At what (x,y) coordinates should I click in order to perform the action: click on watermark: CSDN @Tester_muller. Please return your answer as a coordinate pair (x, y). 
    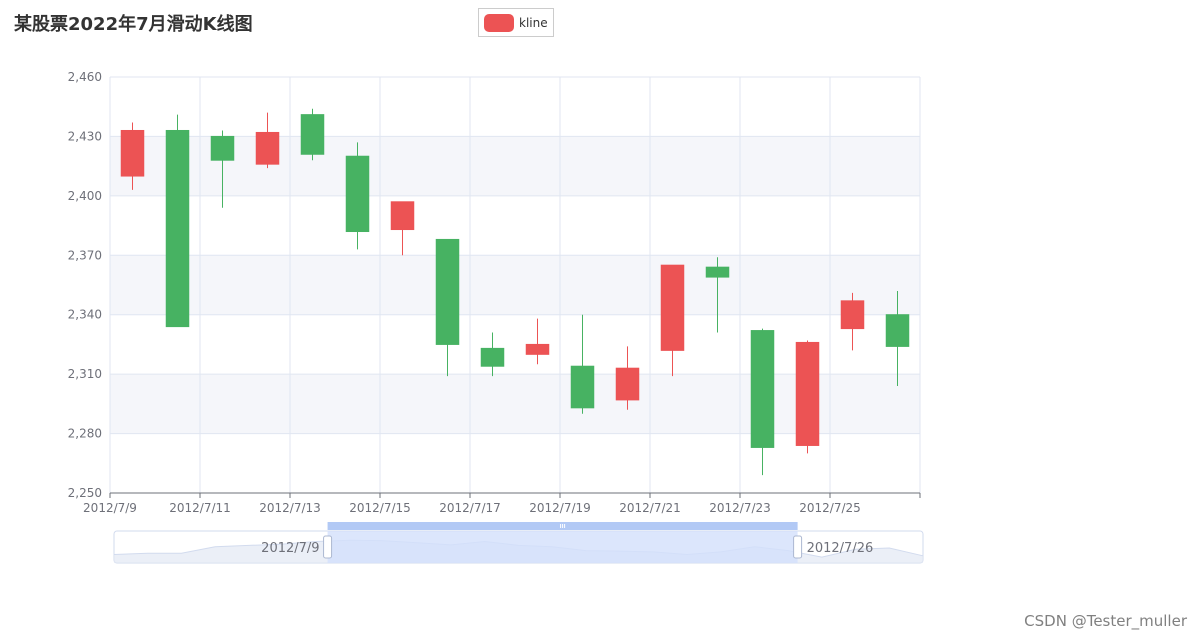
    Looking at the image, I should click on (1105, 621).